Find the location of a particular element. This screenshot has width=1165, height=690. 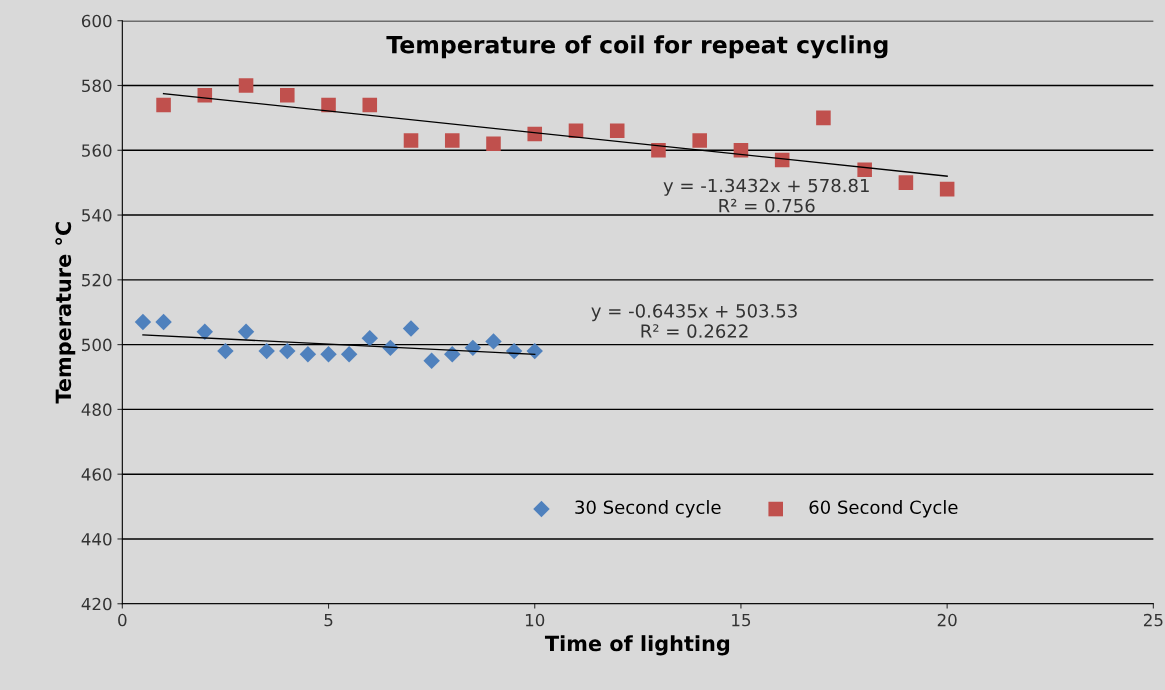

y-tick-label: 560 is located at coordinates (97, 150).